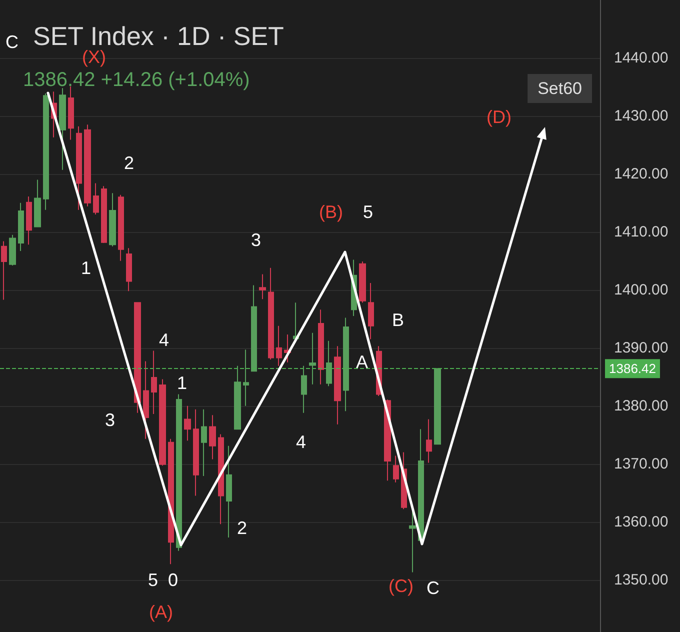 The width and height of the screenshot is (680, 632). What do you see at coordinates (398, 320) in the screenshot?
I see `annotation: B` at bounding box center [398, 320].